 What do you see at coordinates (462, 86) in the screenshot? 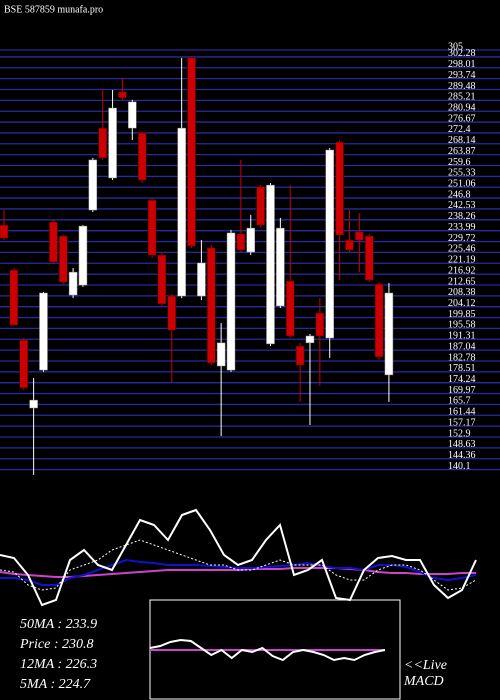
I see `y-tick-label: 289.48` at bounding box center [462, 86].